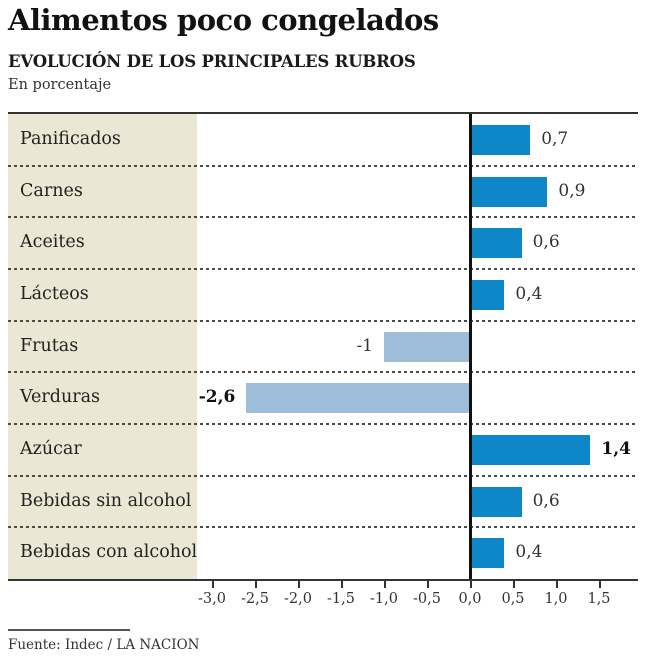 The height and width of the screenshot is (665, 645). I want to click on x-axis-tick-label: 0,5, so click(513, 599).